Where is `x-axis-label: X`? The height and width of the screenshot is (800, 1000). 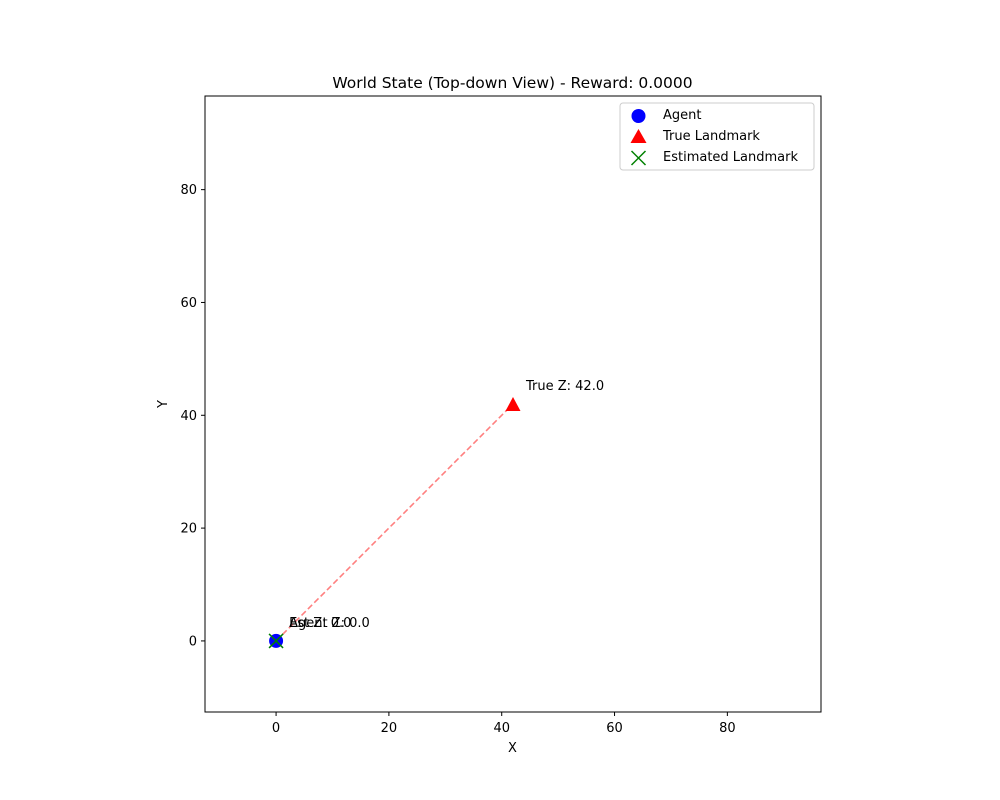 x-axis-label: X is located at coordinates (512, 748).